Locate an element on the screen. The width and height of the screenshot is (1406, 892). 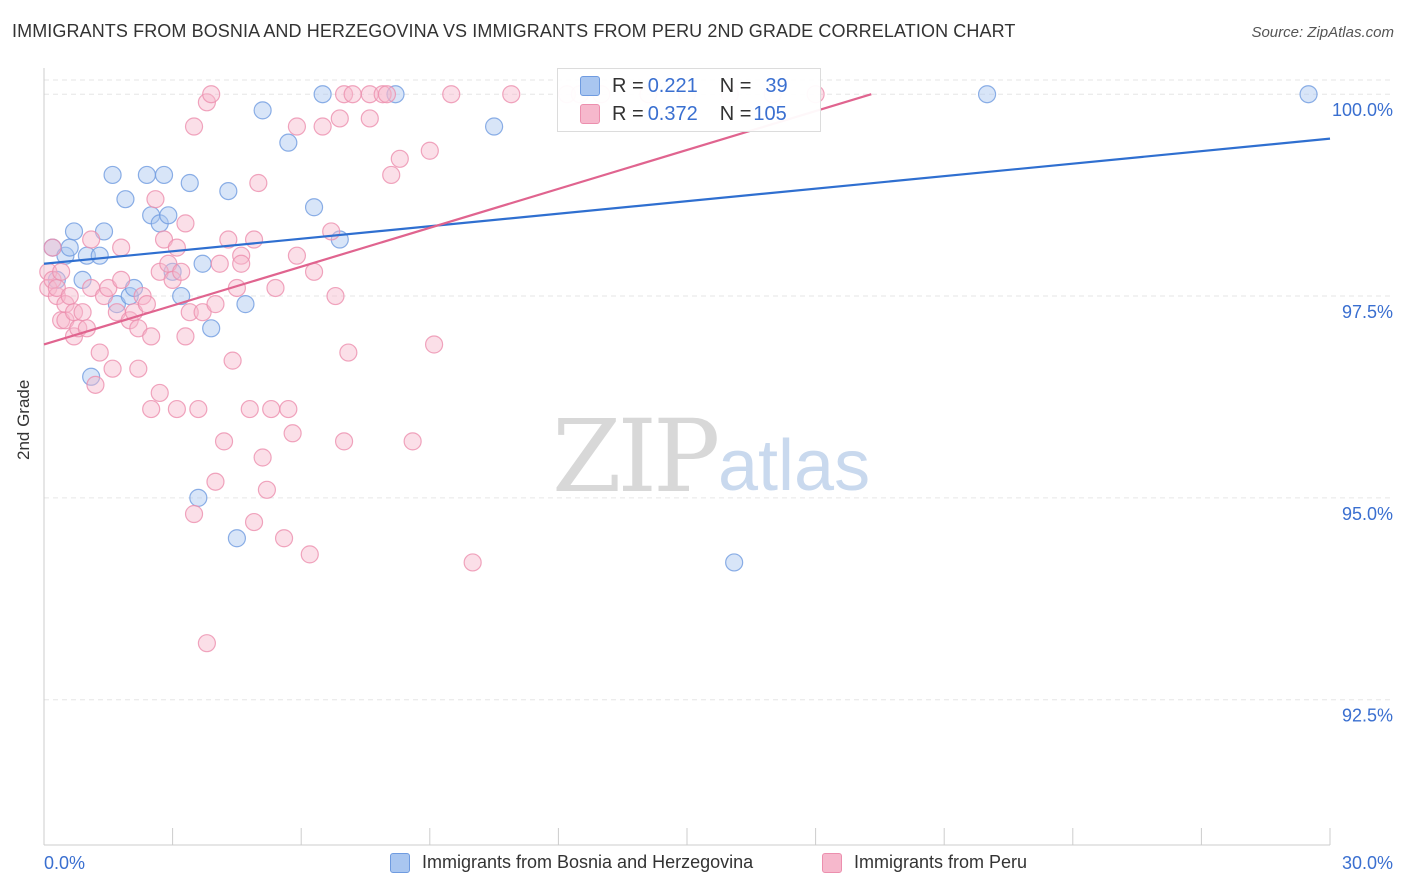
stats-box: R = 0.221 N = 39 R = 0.372 N = 105 is located at coordinates (689, 100).